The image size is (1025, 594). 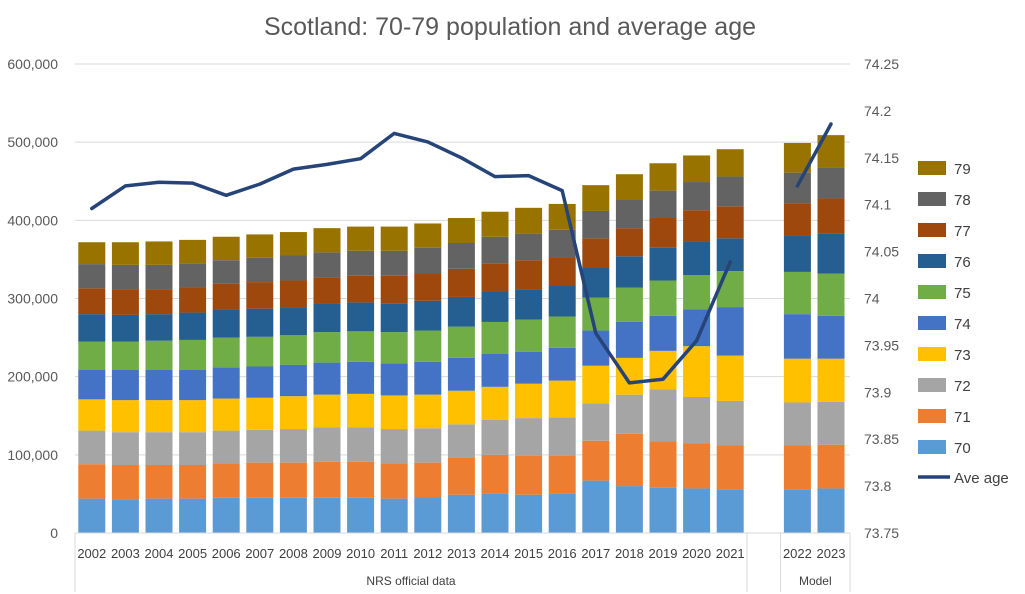 I want to click on group-label-nrs: NRS official data, so click(x=410, y=581).